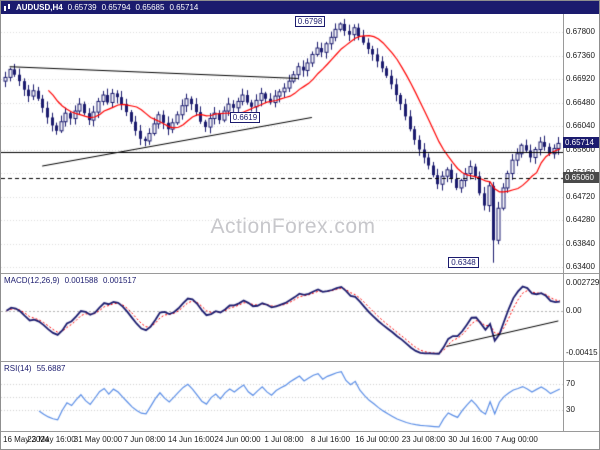 This screenshot has height=450, width=600. Describe the element at coordinates (98, 439) in the screenshot. I see `date-axis-label: 31 May 00:00` at that location.